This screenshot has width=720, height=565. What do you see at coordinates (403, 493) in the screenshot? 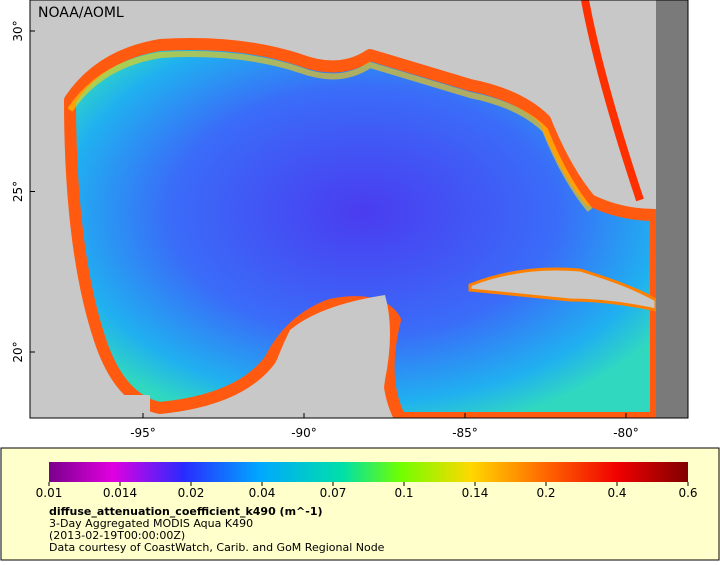
I see `colorbar-label: 0.1` at bounding box center [403, 493].